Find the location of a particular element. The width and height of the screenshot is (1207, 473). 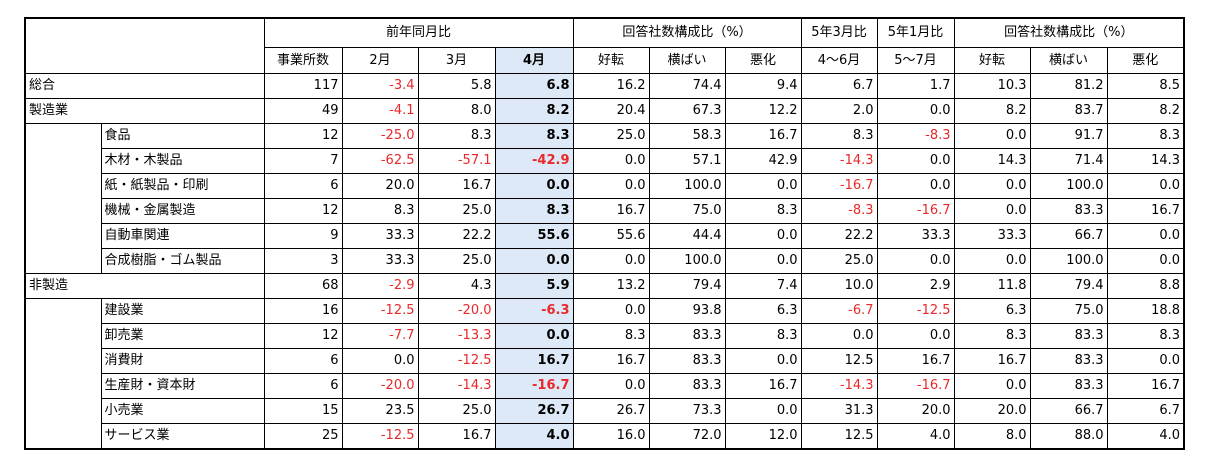

table-cell: 12.2 is located at coordinates (763, 111).